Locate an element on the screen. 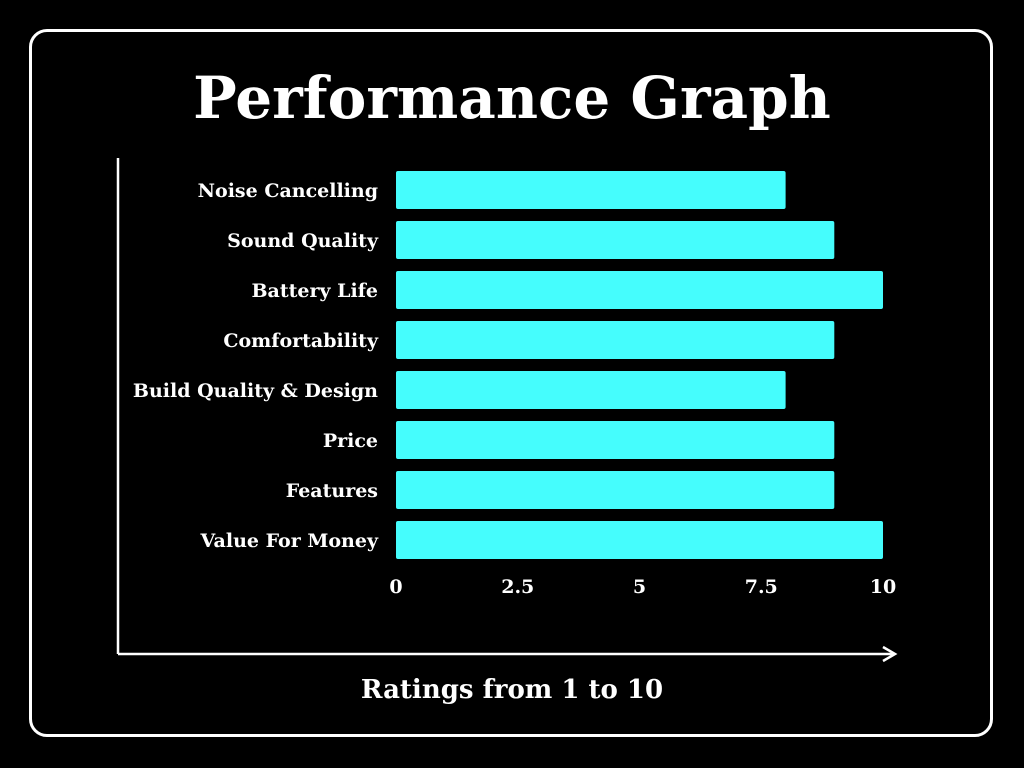  category-label: Features is located at coordinates (332, 491).